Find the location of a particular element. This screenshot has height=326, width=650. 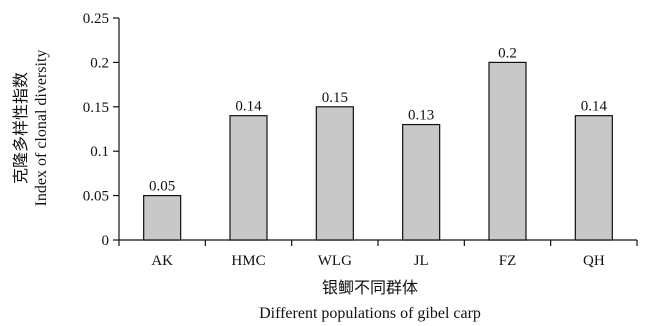

x-axis-title-cn: 银鲫不同群体 is located at coordinates (370, 287).